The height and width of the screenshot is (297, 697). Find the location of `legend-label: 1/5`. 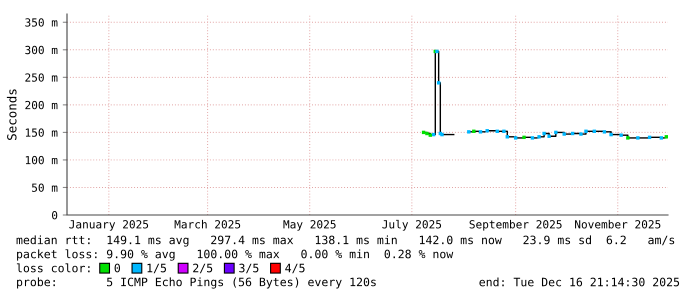

legend-label: 1/5 is located at coordinates (157, 269).